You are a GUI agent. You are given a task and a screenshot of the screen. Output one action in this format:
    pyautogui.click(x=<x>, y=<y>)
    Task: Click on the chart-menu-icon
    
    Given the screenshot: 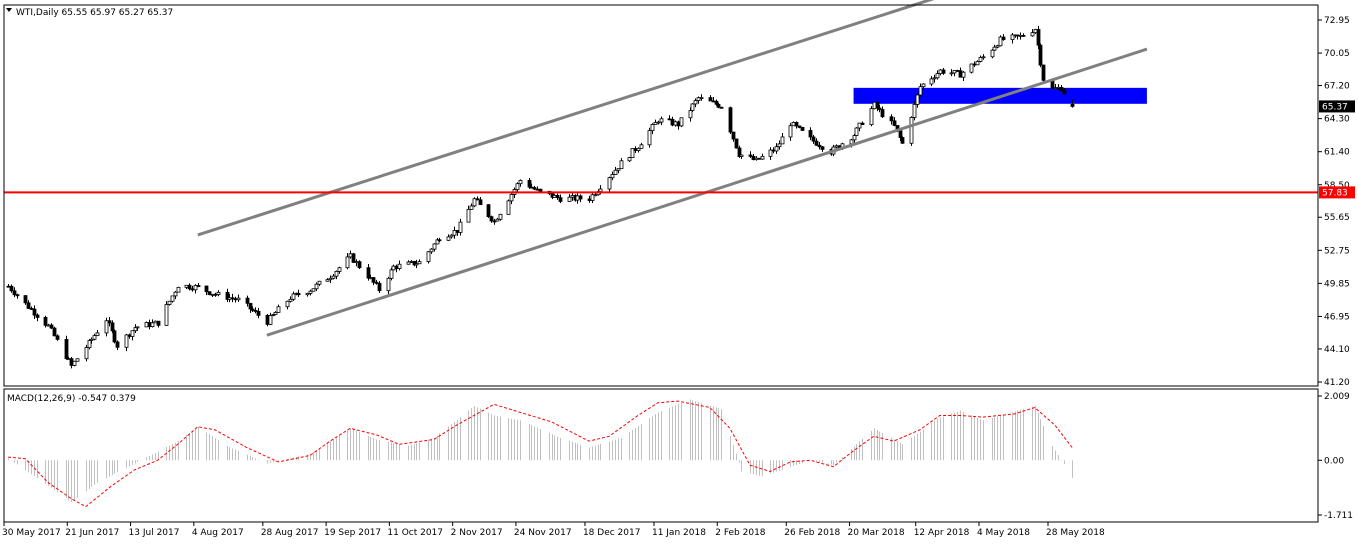 What is the action you would take?
    pyautogui.click(x=9, y=10)
    